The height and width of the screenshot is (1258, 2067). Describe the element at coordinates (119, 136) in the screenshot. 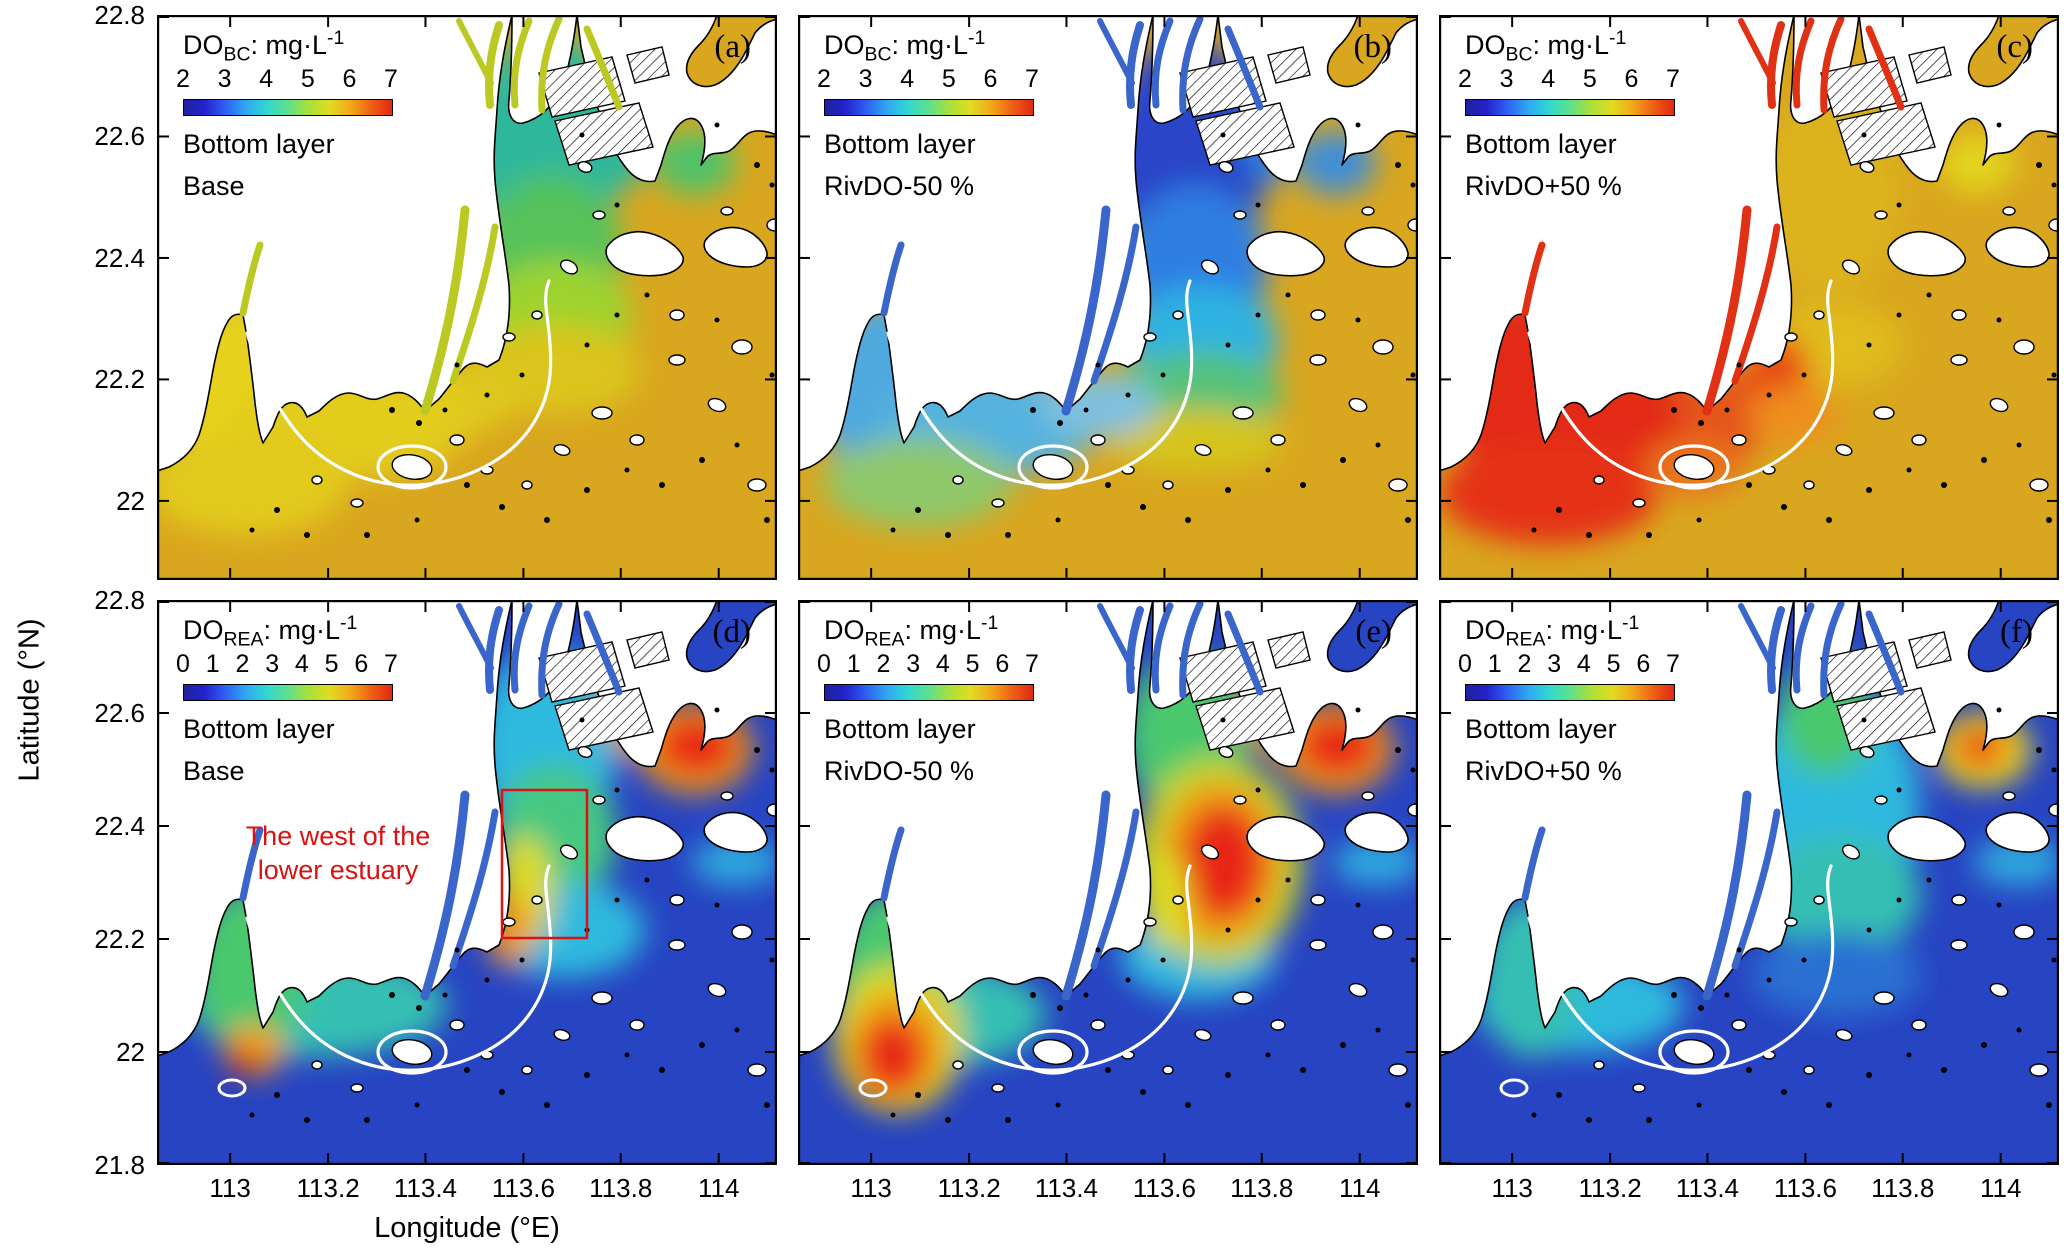

I see `y-tick-label: 22.6` at that location.